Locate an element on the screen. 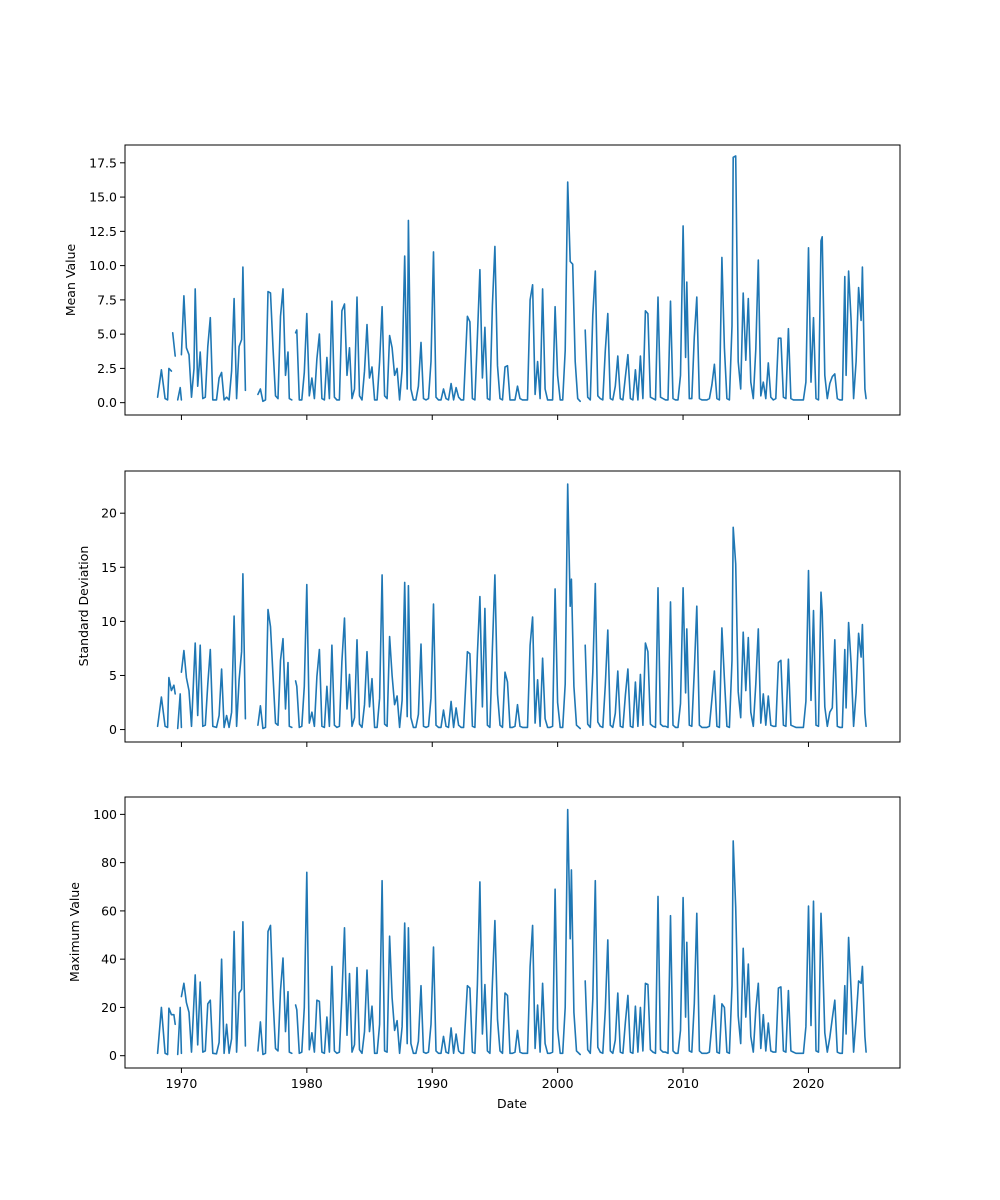 This screenshot has height=1200, width=1000. mean-xticks is located at coordinates (494, 417).